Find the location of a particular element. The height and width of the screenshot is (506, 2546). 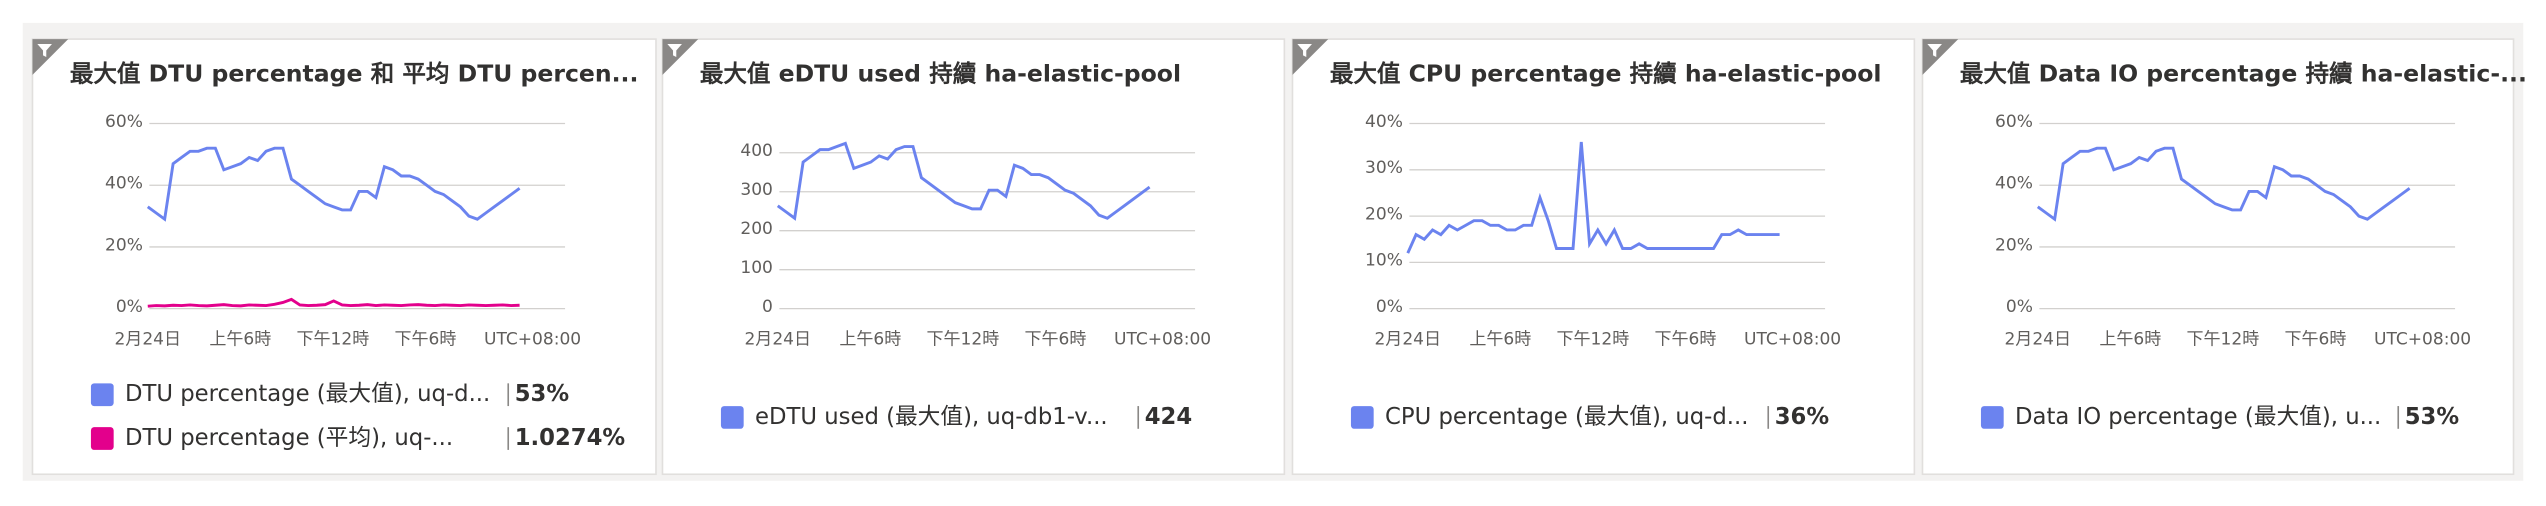

legend-value: 36% is located at coordinates (1802, 417).